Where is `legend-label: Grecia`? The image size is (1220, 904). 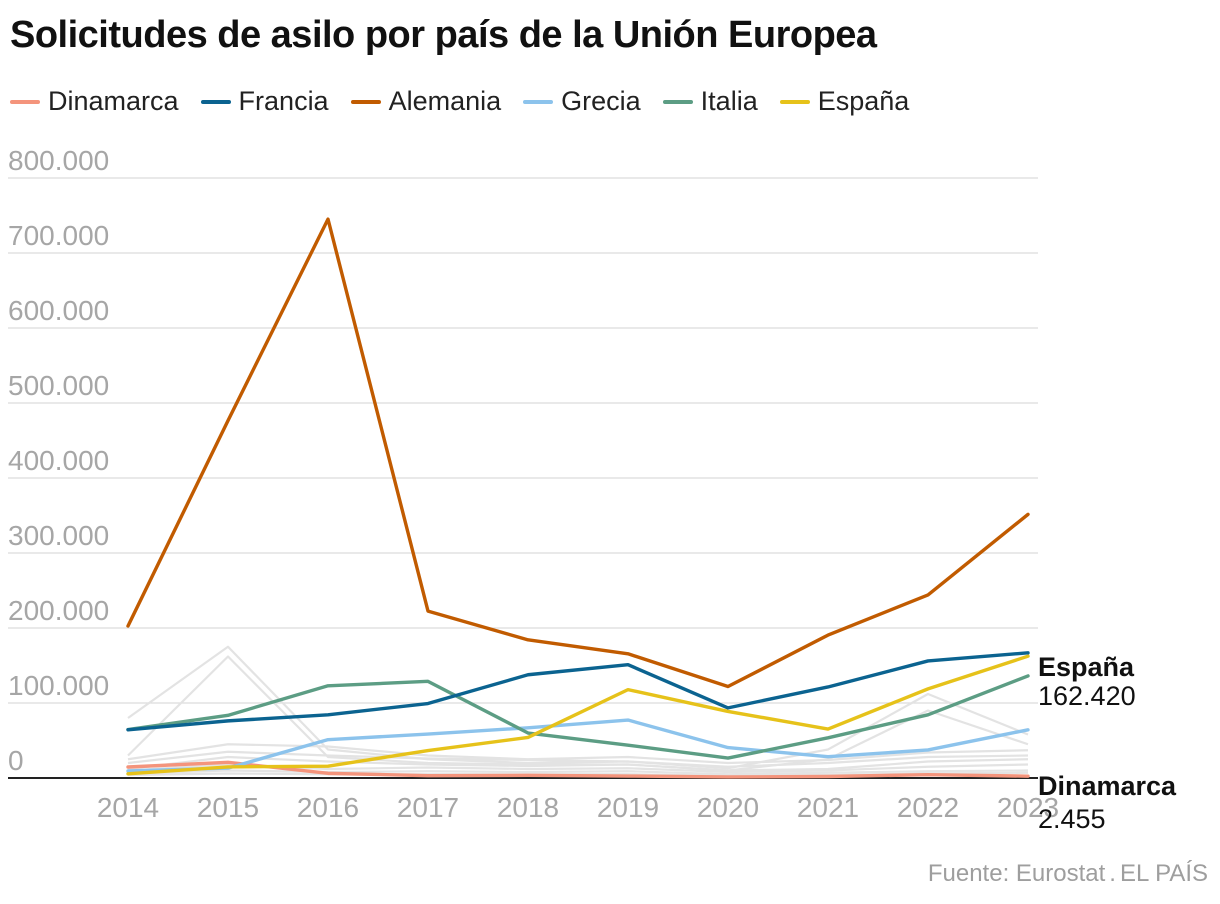 legend-label: Grecia is located at coordinates (601, 101).